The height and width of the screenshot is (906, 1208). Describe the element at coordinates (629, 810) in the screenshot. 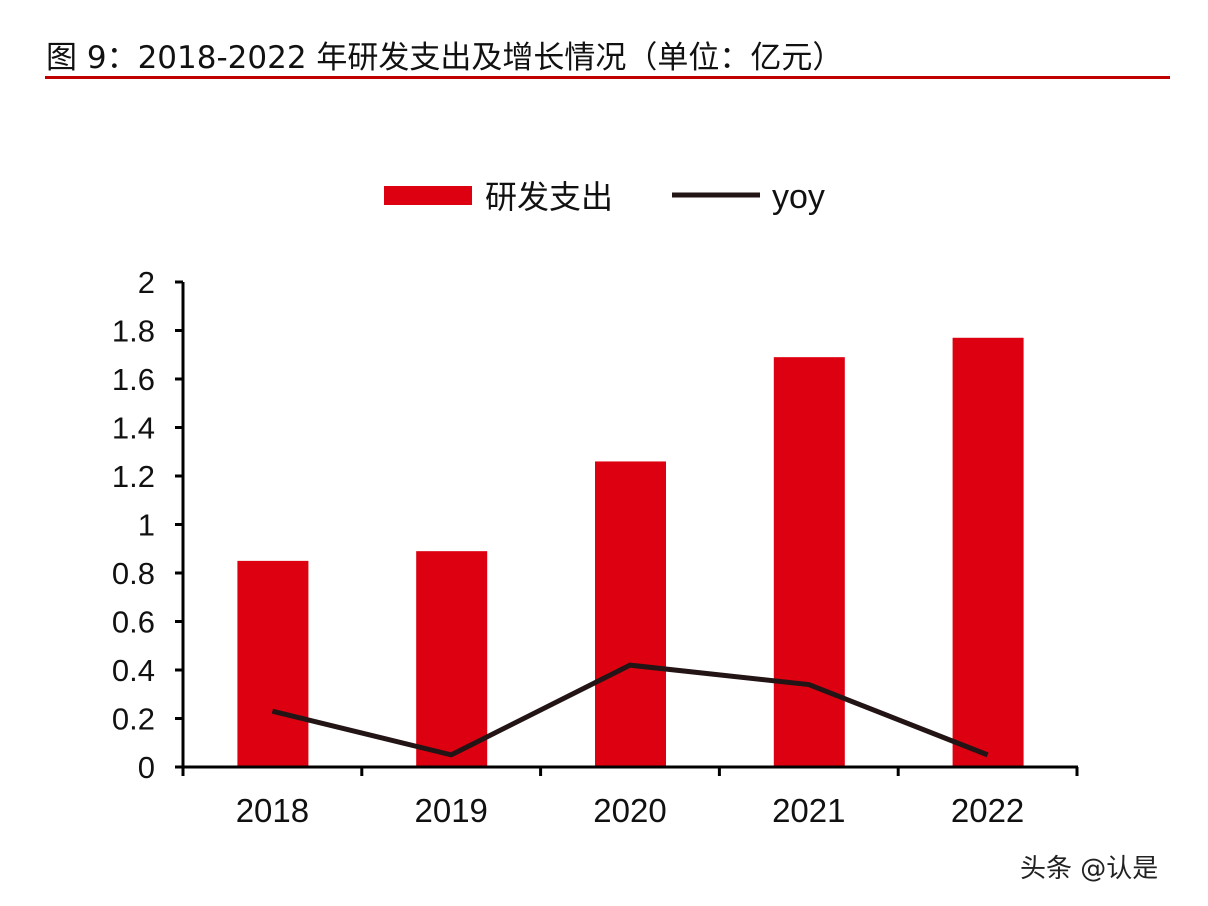

I see `x-tick-label: 2020` at that location.